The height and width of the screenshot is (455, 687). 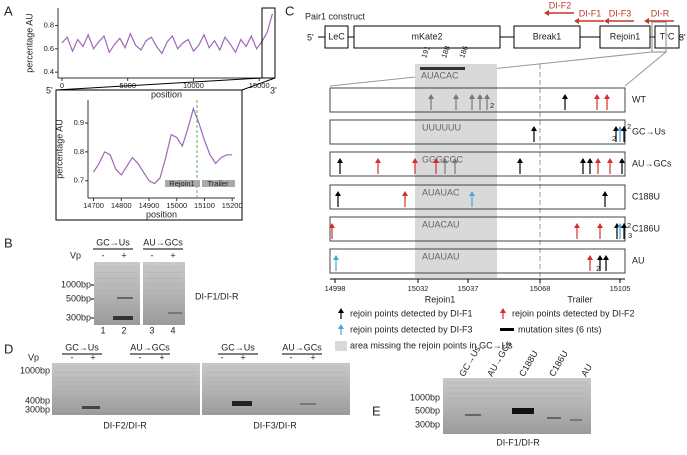 I want to click on row-sequence: AUAUAU, so click(x=441, y=256).